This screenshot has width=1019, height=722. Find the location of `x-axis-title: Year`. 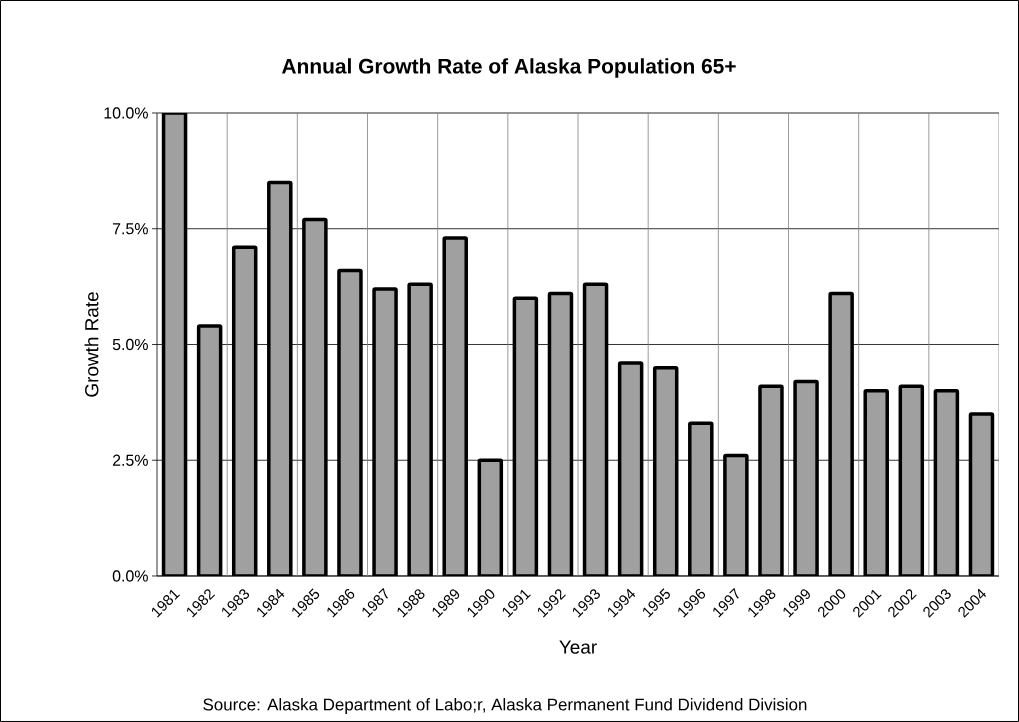

x-axis-title: Year is located at coordinates (578, 647).